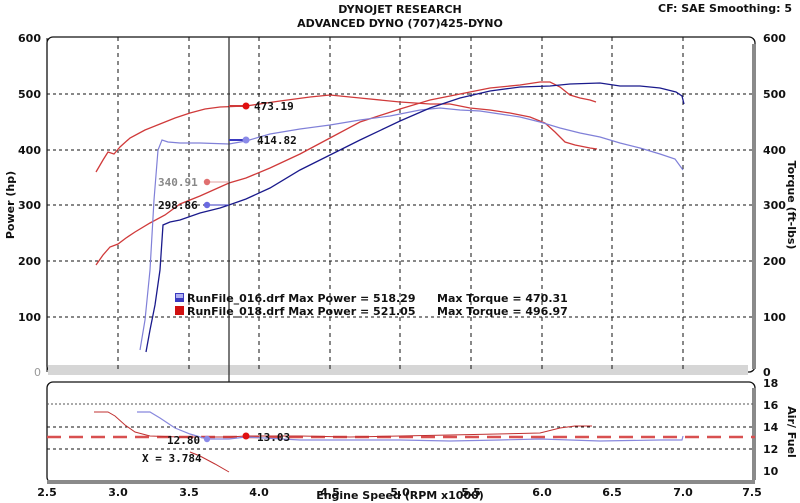 The image size is (800, 503). Describe the element at coordinates (207, 439) in the screenshot. I see `run16-af-marker` at that location.